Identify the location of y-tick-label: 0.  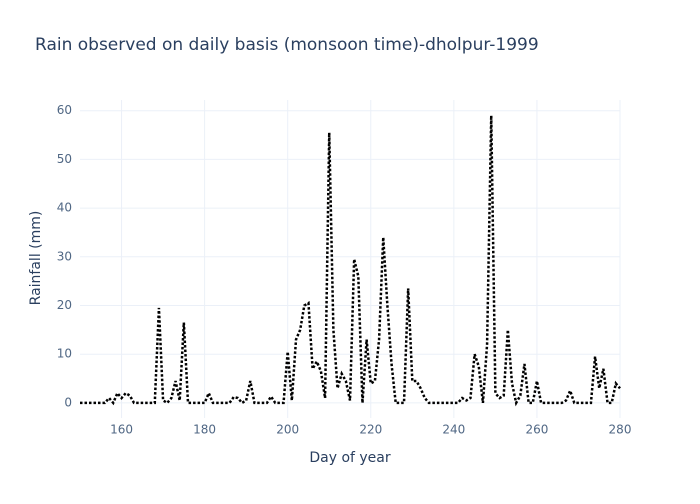
(68, 402).